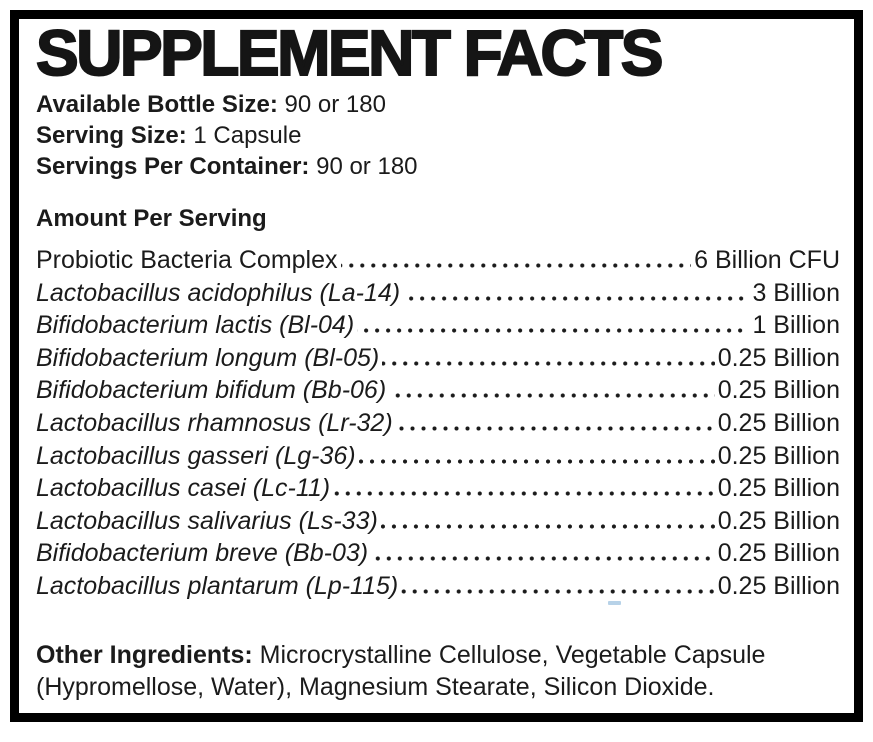 The height and width of the screenshot is (742, 873). What do you see at coordinates (202, 553) in the screenshot?
I see `ingredient-name: Bifidobacterium breve (Bb-03)` at bounding box center [202, 553].